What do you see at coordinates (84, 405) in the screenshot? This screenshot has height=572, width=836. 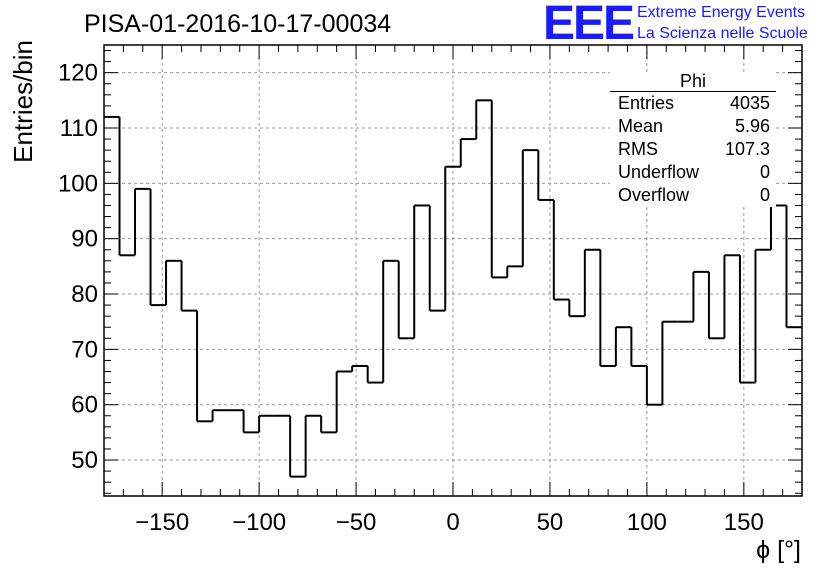 I see `y-tick-label: 60` at bounding box center [84, 405].